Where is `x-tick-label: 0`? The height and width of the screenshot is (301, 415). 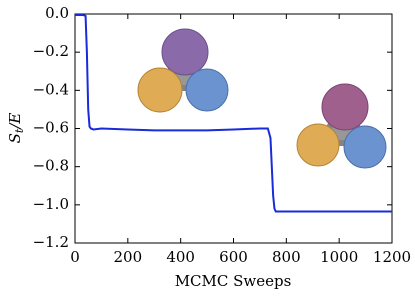
x-tick-label: 0 is located at coordinates (75, 257).